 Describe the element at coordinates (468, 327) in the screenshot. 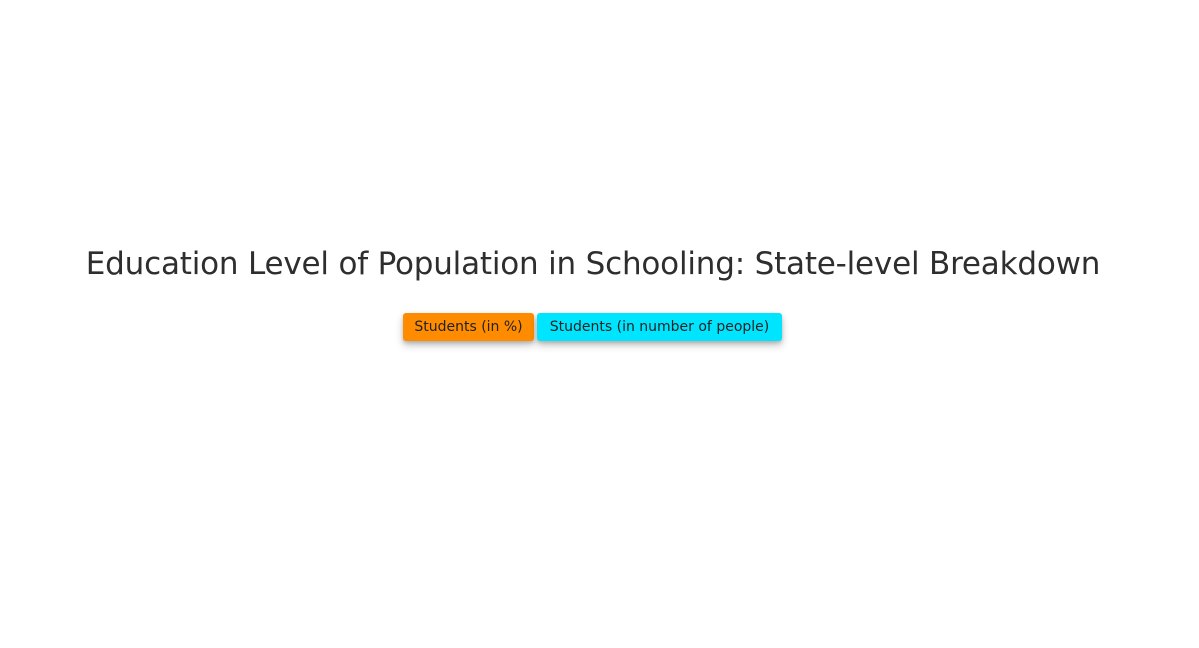

I see `students-percent-button: Students (in %)` at that location.